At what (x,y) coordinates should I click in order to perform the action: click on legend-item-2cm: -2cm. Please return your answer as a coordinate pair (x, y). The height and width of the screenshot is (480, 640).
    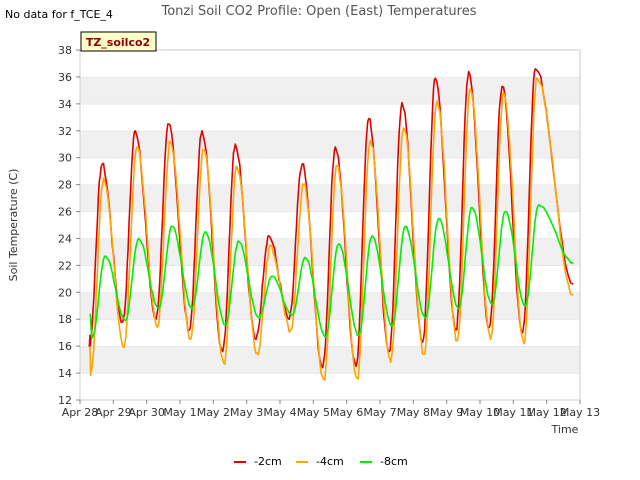
    Looking at the image, I should click on (258, 461).